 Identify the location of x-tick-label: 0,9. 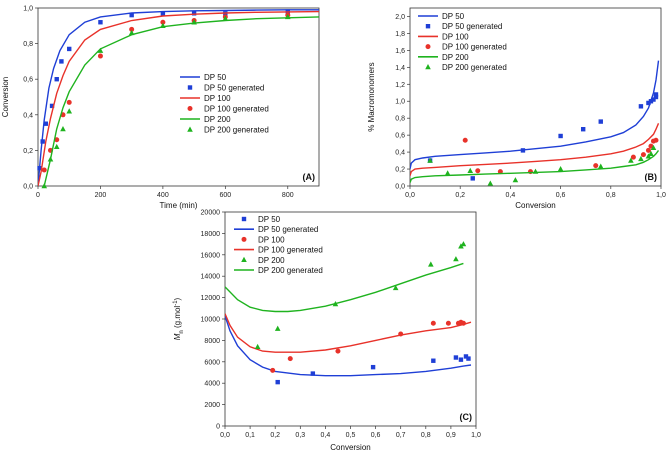
(451, 435).